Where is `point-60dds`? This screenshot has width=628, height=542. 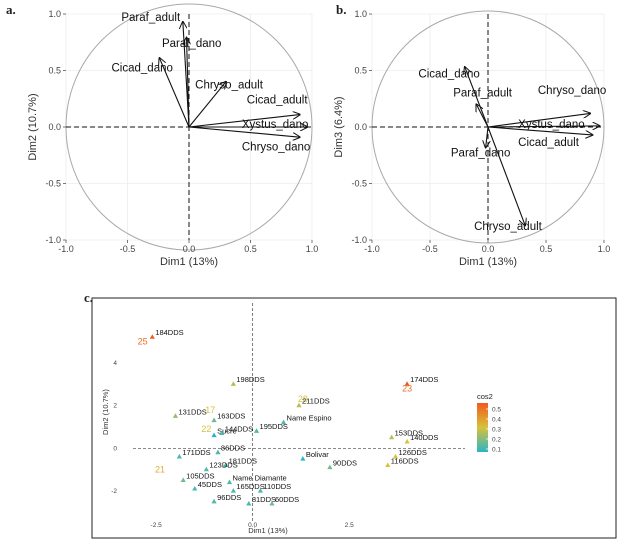 point-60dds is located at coordinates (272, 503).